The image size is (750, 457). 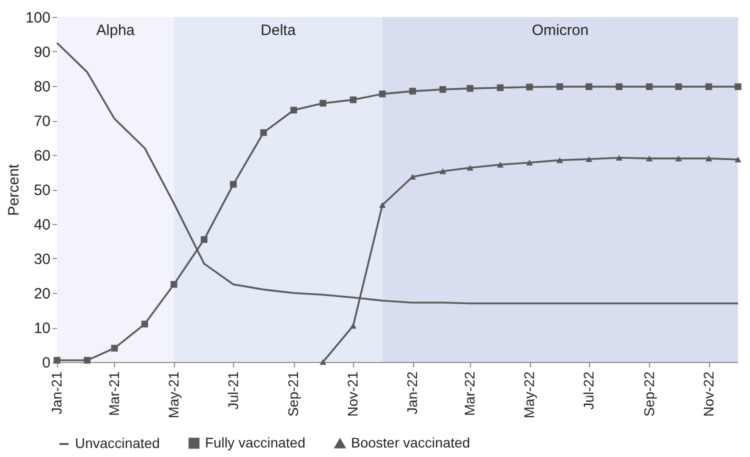 I want to click on y-tick-label: 50, so click(x=42, y=190).